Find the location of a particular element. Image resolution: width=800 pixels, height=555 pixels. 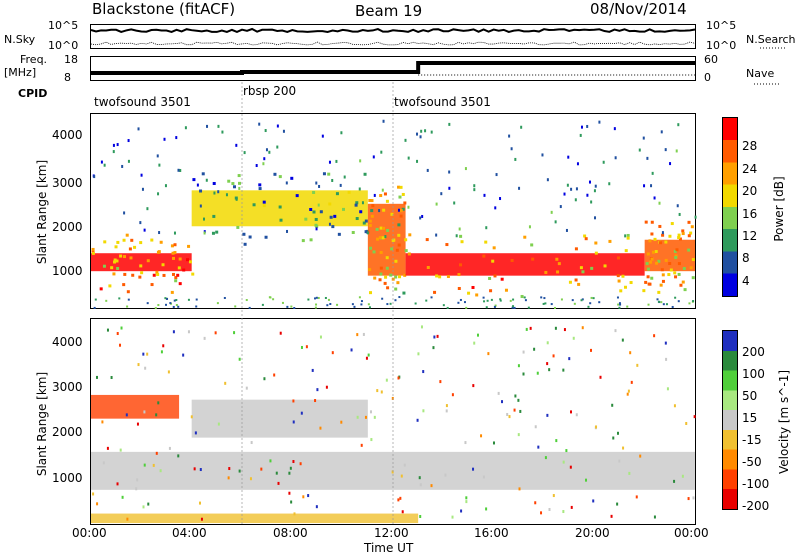

noise-right-tick-bottom: 10^0 is located at coordinates (721, 45).